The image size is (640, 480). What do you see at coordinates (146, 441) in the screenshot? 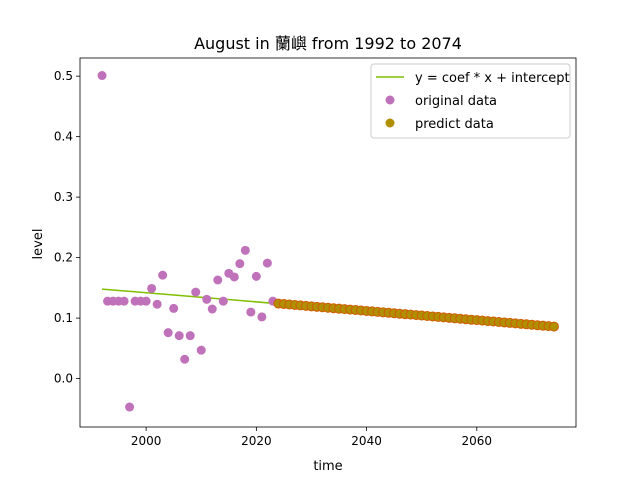
I see `x-tick-label: 2000` at bounding box center [146, 441].